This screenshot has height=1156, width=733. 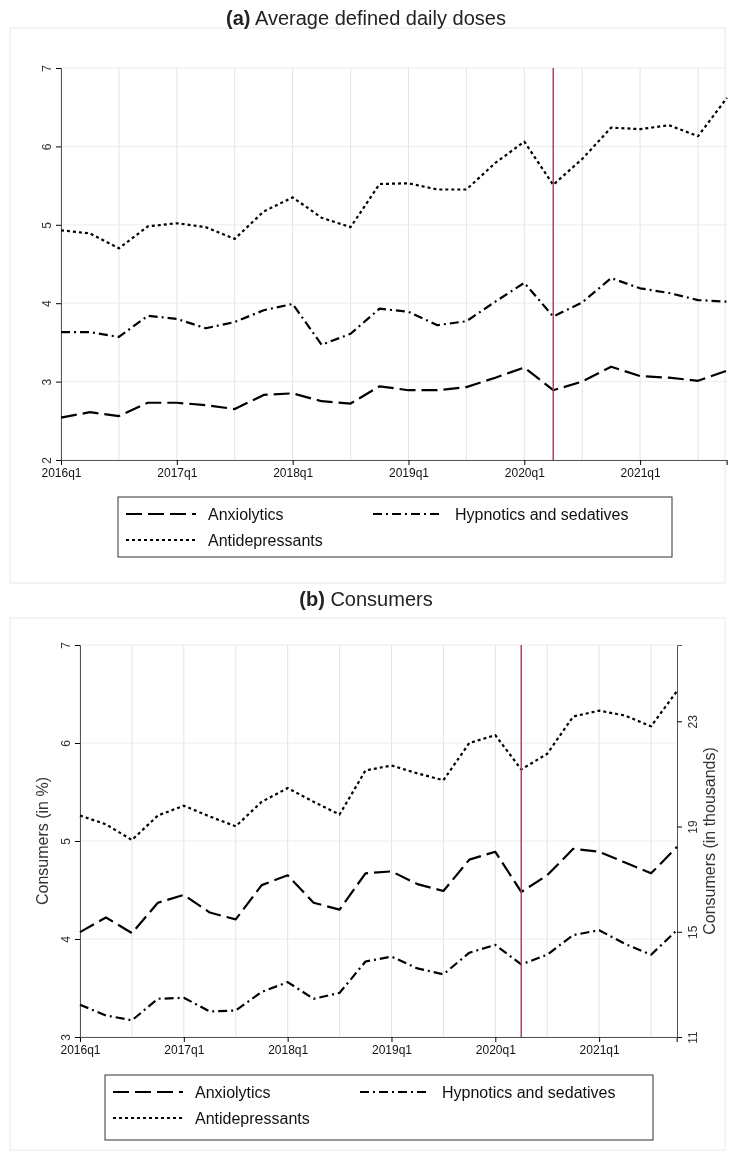 What do you see at coordinates (366, 18) in the screenshot?
I see `chart-title: (a) Average defined daily doses` at bounding box center [366, 18].